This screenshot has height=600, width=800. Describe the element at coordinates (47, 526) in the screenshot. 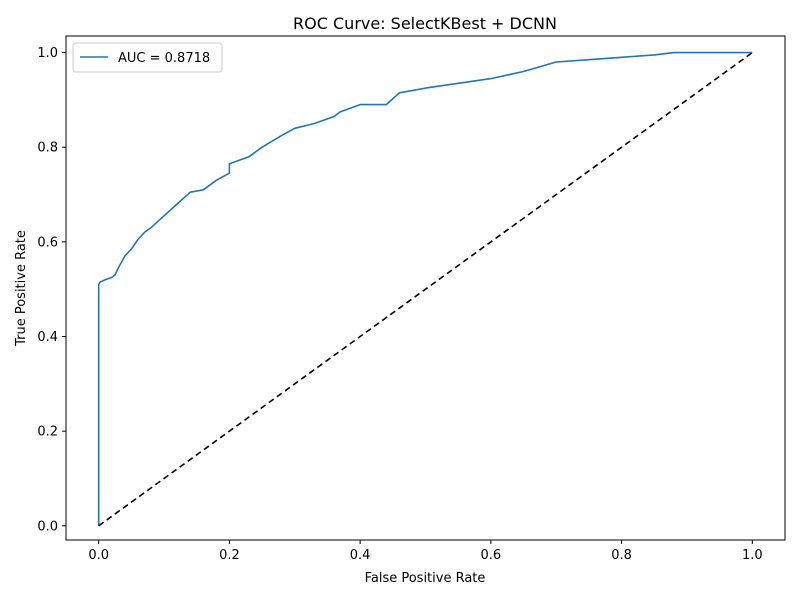

I see `y-tick-label: 0.0` at that location.